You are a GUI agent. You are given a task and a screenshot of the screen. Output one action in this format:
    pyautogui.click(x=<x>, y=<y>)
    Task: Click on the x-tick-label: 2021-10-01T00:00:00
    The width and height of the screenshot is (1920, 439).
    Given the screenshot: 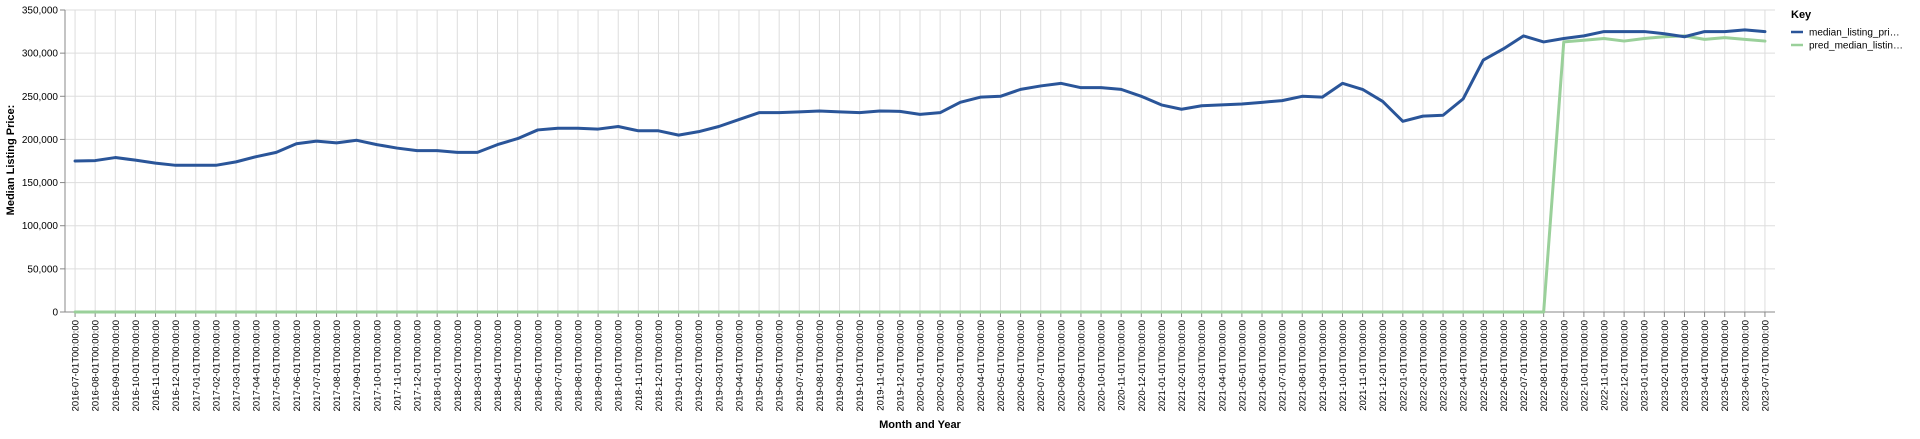 What is the action you would take?
    pyautogui.click(x=1343, y=365)
    